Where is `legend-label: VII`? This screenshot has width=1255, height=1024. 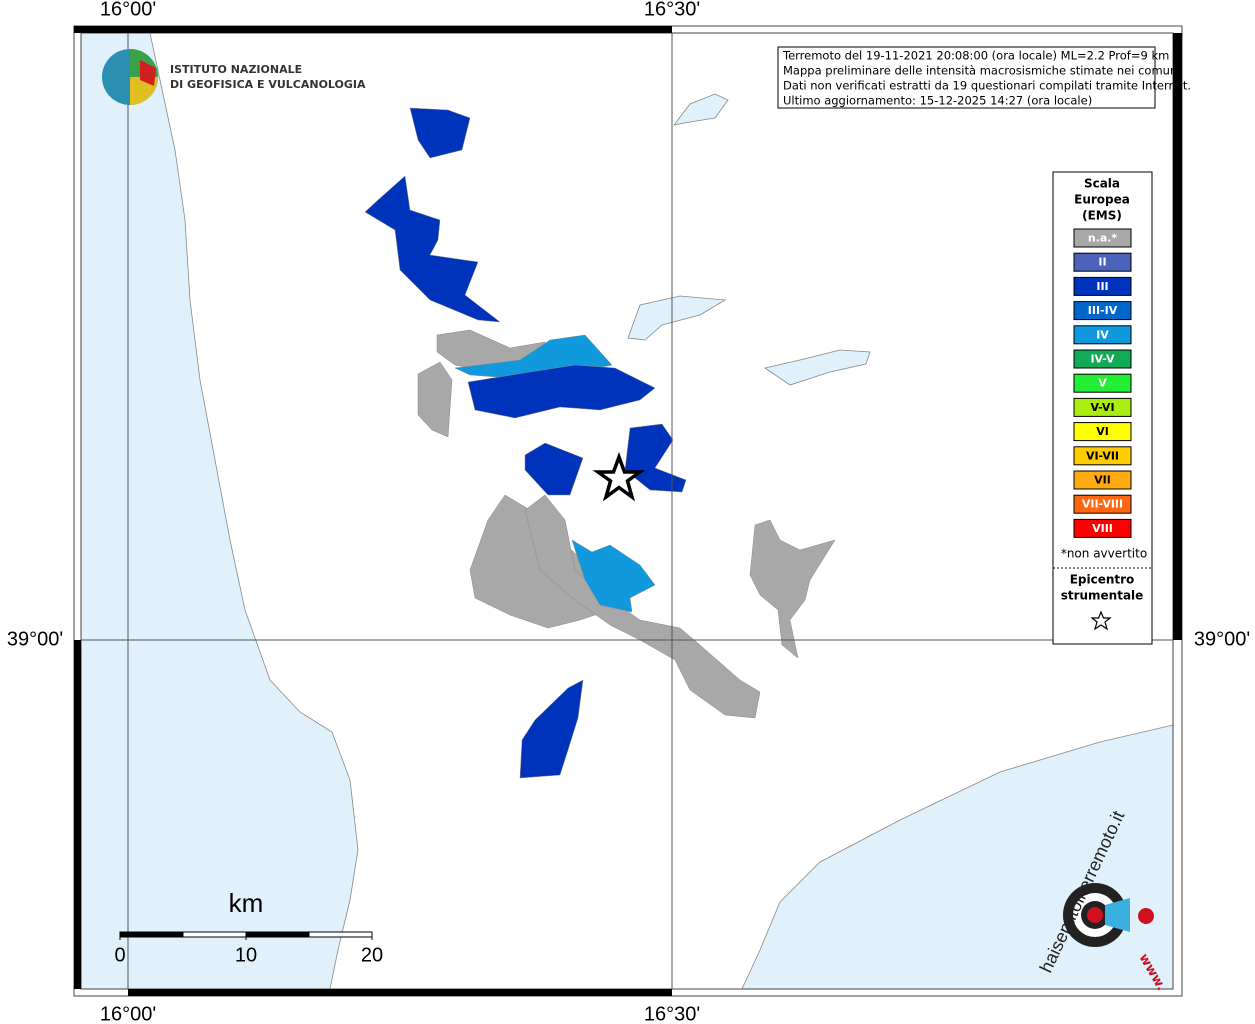 legend-label: VII is located at coordinates (1102, 480).